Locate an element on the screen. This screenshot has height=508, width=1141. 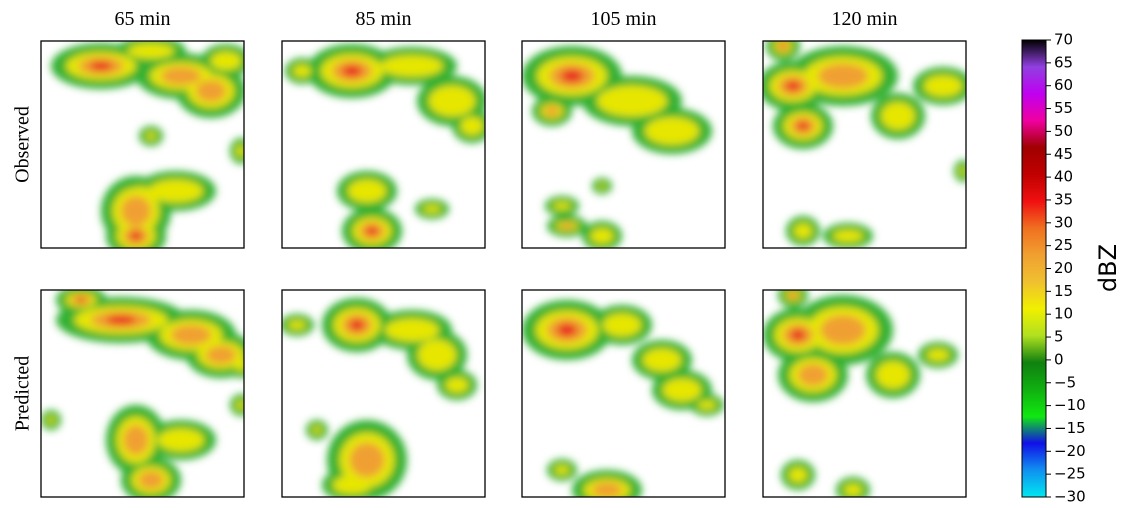
column-title: 65 min is located at coordinates (142, 19).